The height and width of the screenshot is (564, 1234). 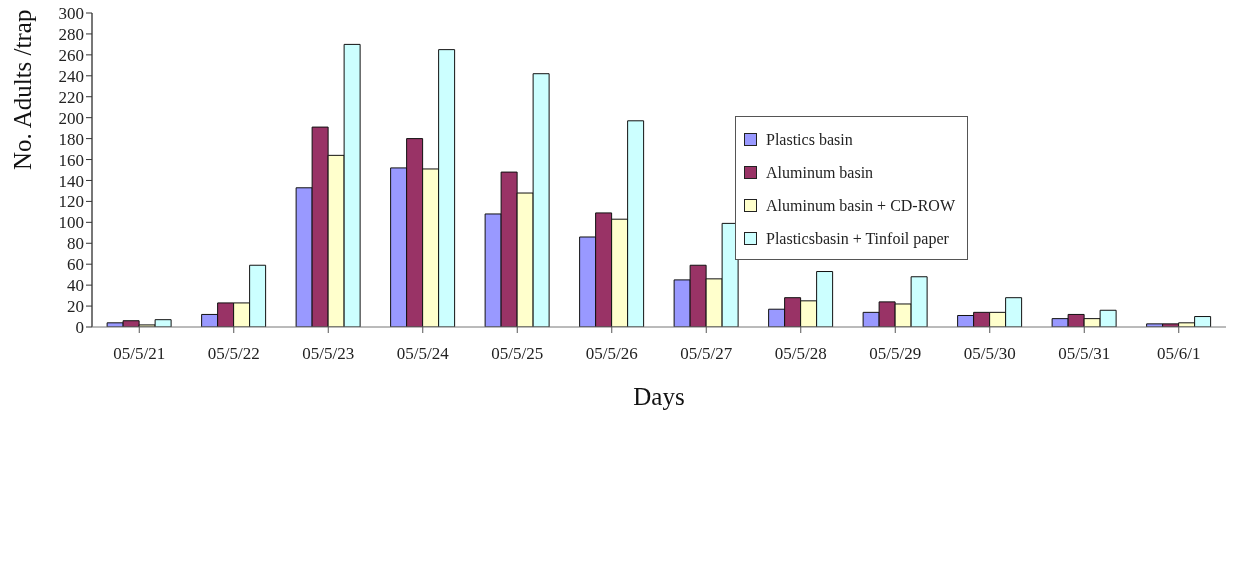 I want to click on x-tick-label: 05/5/21, so click(x=139, y=354).